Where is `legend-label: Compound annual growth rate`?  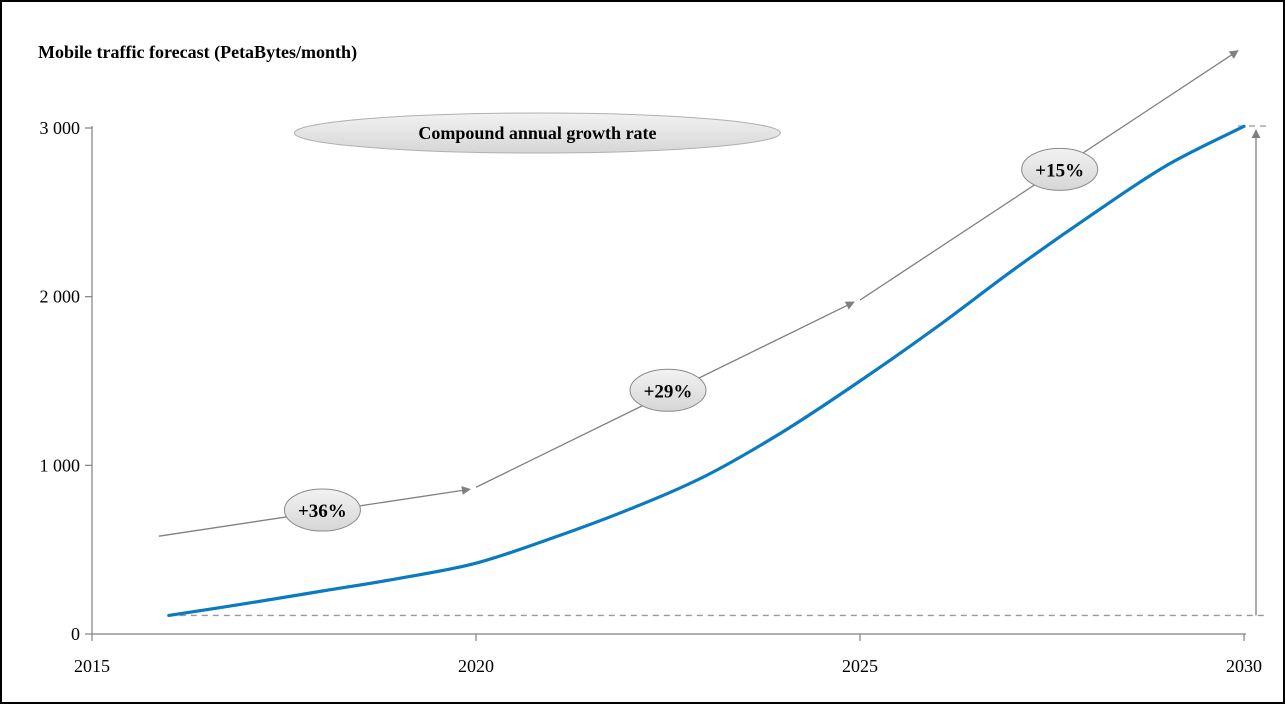 legend-label: Compound annual growth rate is located at coordinates (537, 133).